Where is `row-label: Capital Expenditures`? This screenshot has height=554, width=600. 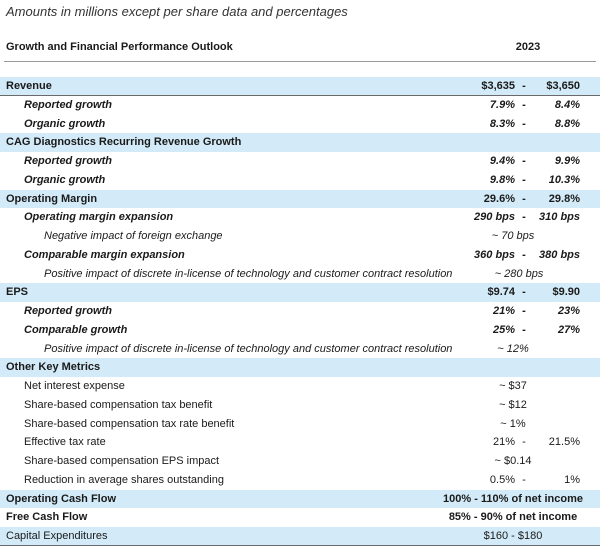 row-label: Capital Expenditures is located at coordinates (57, 536).